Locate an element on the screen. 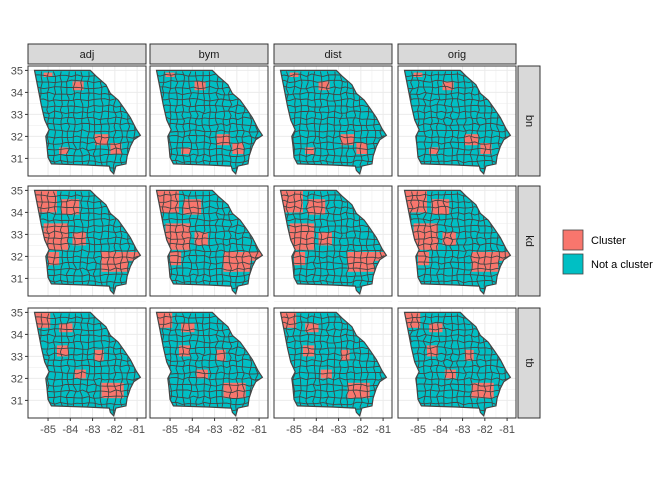  column-strip-orig is located at coordinates (457, 54).